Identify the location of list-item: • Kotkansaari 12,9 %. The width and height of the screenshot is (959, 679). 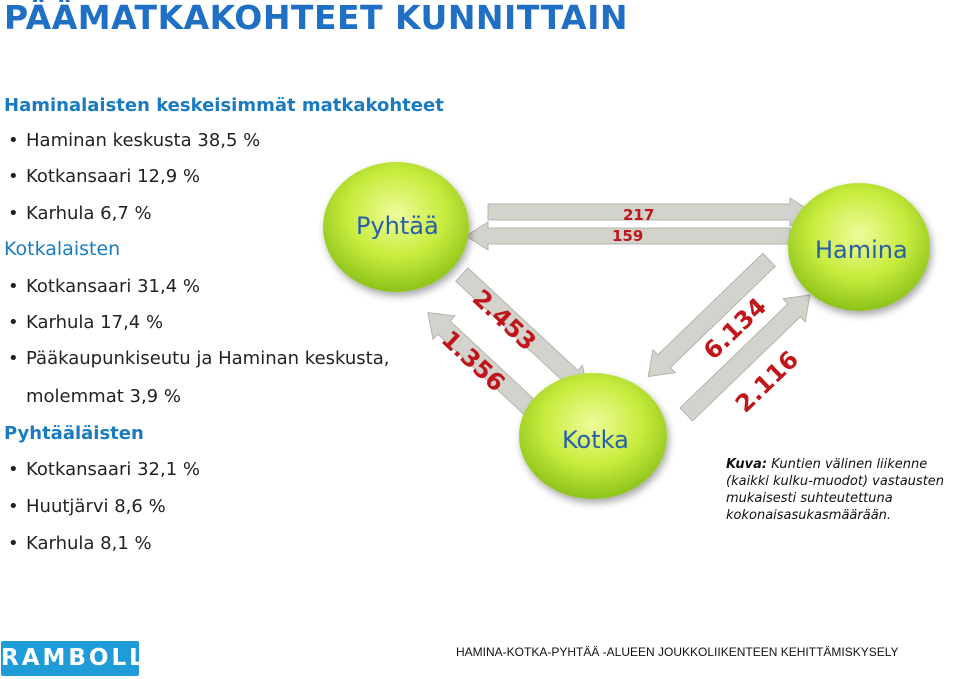
(104, 176).